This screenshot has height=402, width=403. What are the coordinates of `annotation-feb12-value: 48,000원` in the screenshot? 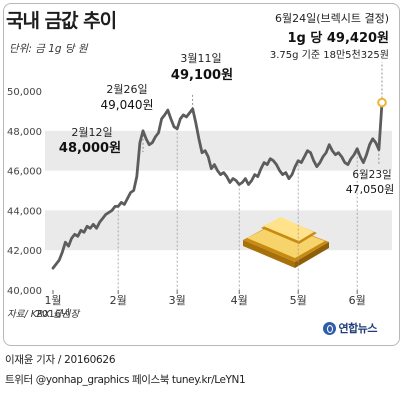 It's located at (90, 148).